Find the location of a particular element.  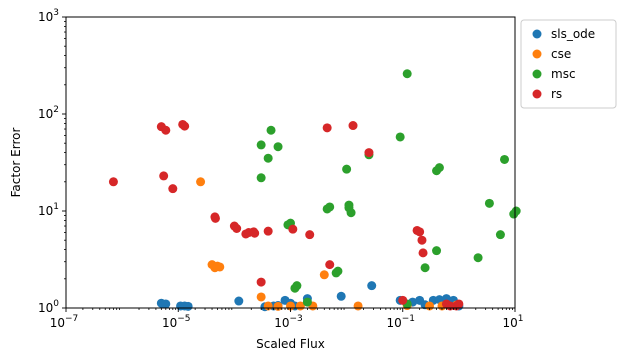

x-axis-label: Scaled Flux is located at coordinates (290, 344).